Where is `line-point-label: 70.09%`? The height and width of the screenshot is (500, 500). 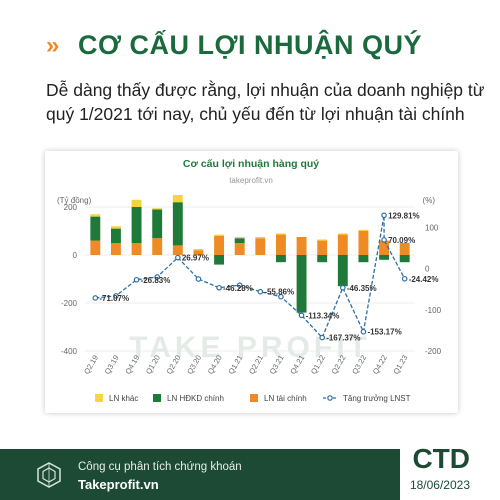
line-point-label: 70.09% is located at coordinates (401, 240).